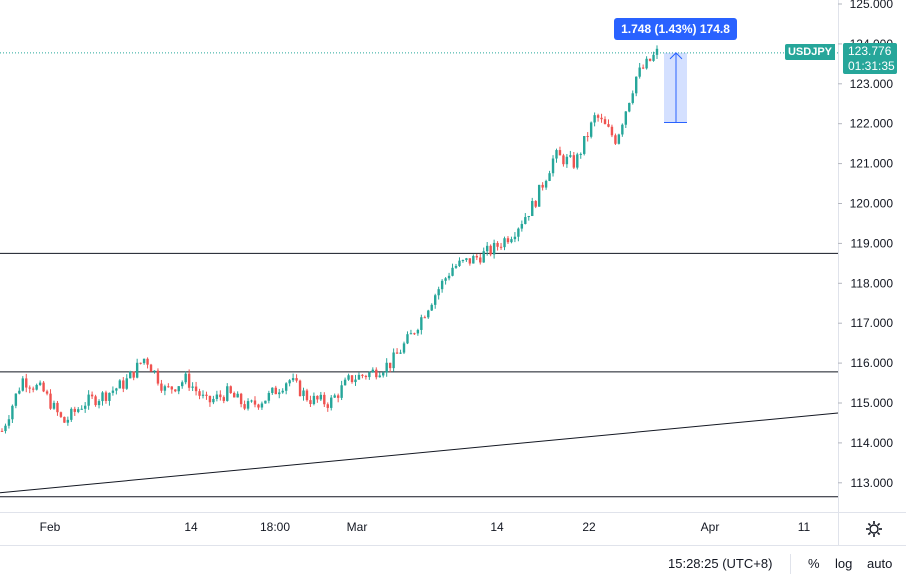  Describe the element at coordinates (872, 5) in the screenshot. I see `y-tick-label: 125.000` at that location.